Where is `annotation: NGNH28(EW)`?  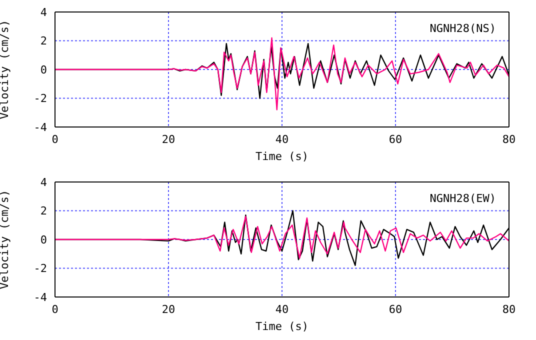
annotation: NGNH28(EW) is located at coordinates (463, 198).